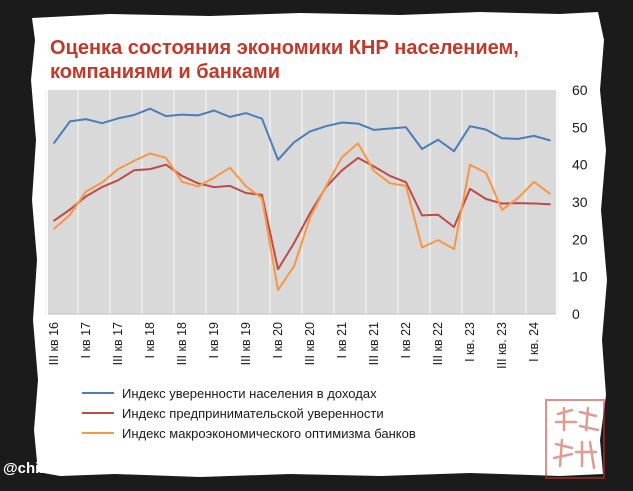  Describe the element at coordinates (54, 343) in the screenshot. I see `x-tick-label: III кв 16` at that location.